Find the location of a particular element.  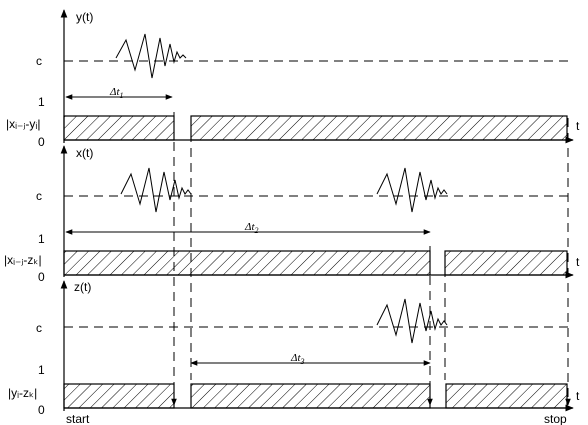

stop-label: stop is located at coordinates (555, 418).